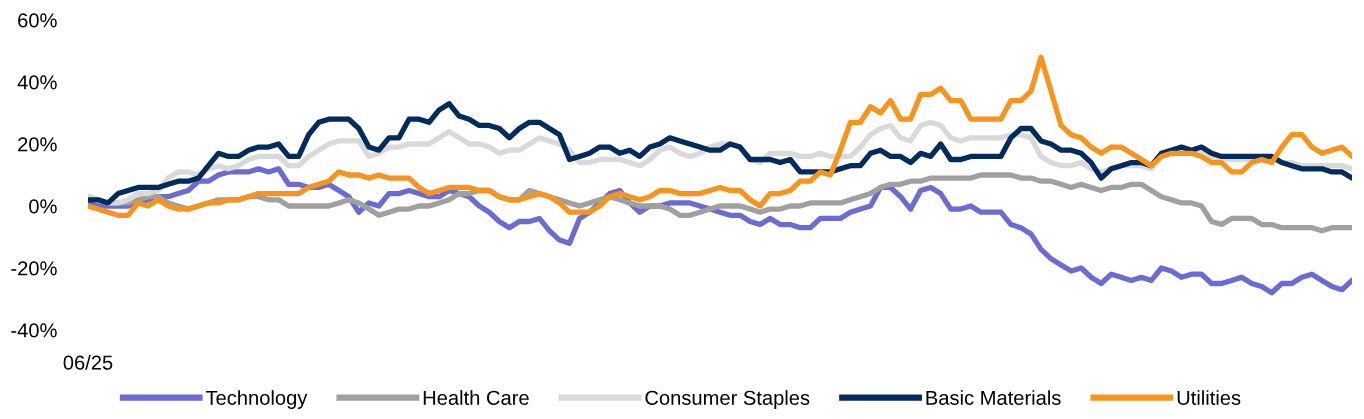 Image resolution: width=1364 pixels, height=419 pixels. Describe the element at coordinates (37, 20) in the screenshot. I see `y-tick-label: 60%` at that location.